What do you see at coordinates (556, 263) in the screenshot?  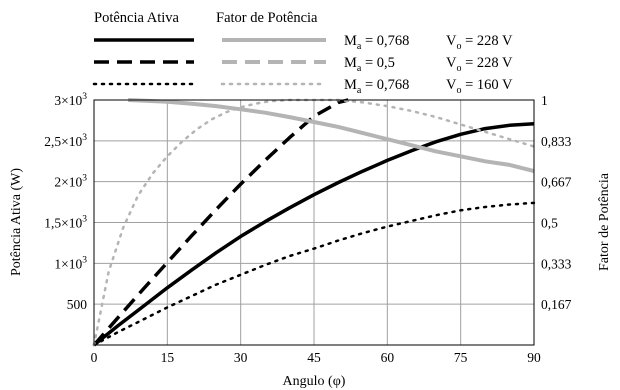 I see `y-right-tick-label: 0,333` at bounding box center [556, 263].